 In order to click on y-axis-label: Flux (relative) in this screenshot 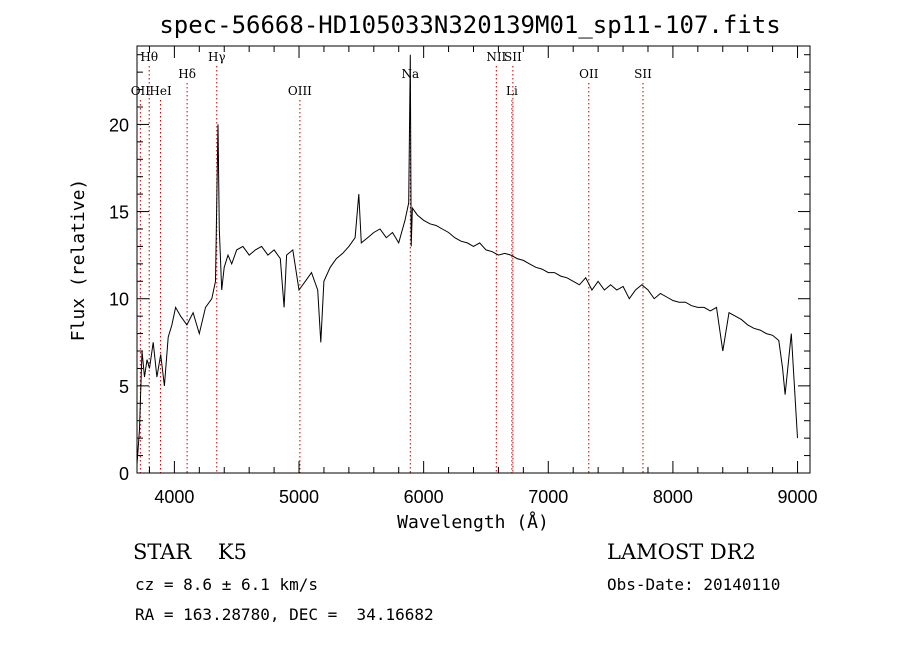, I will do `click(78, 260)`.